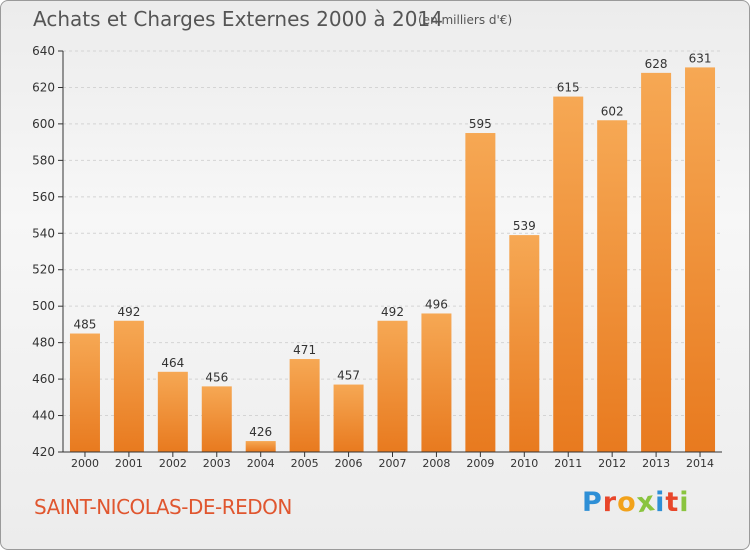 This screenshot has height=550, width=750. What do you see at coordinates (304, 350) in the screenshot?
I see `bar-value-label: 471` at bounding box center [304, 350].